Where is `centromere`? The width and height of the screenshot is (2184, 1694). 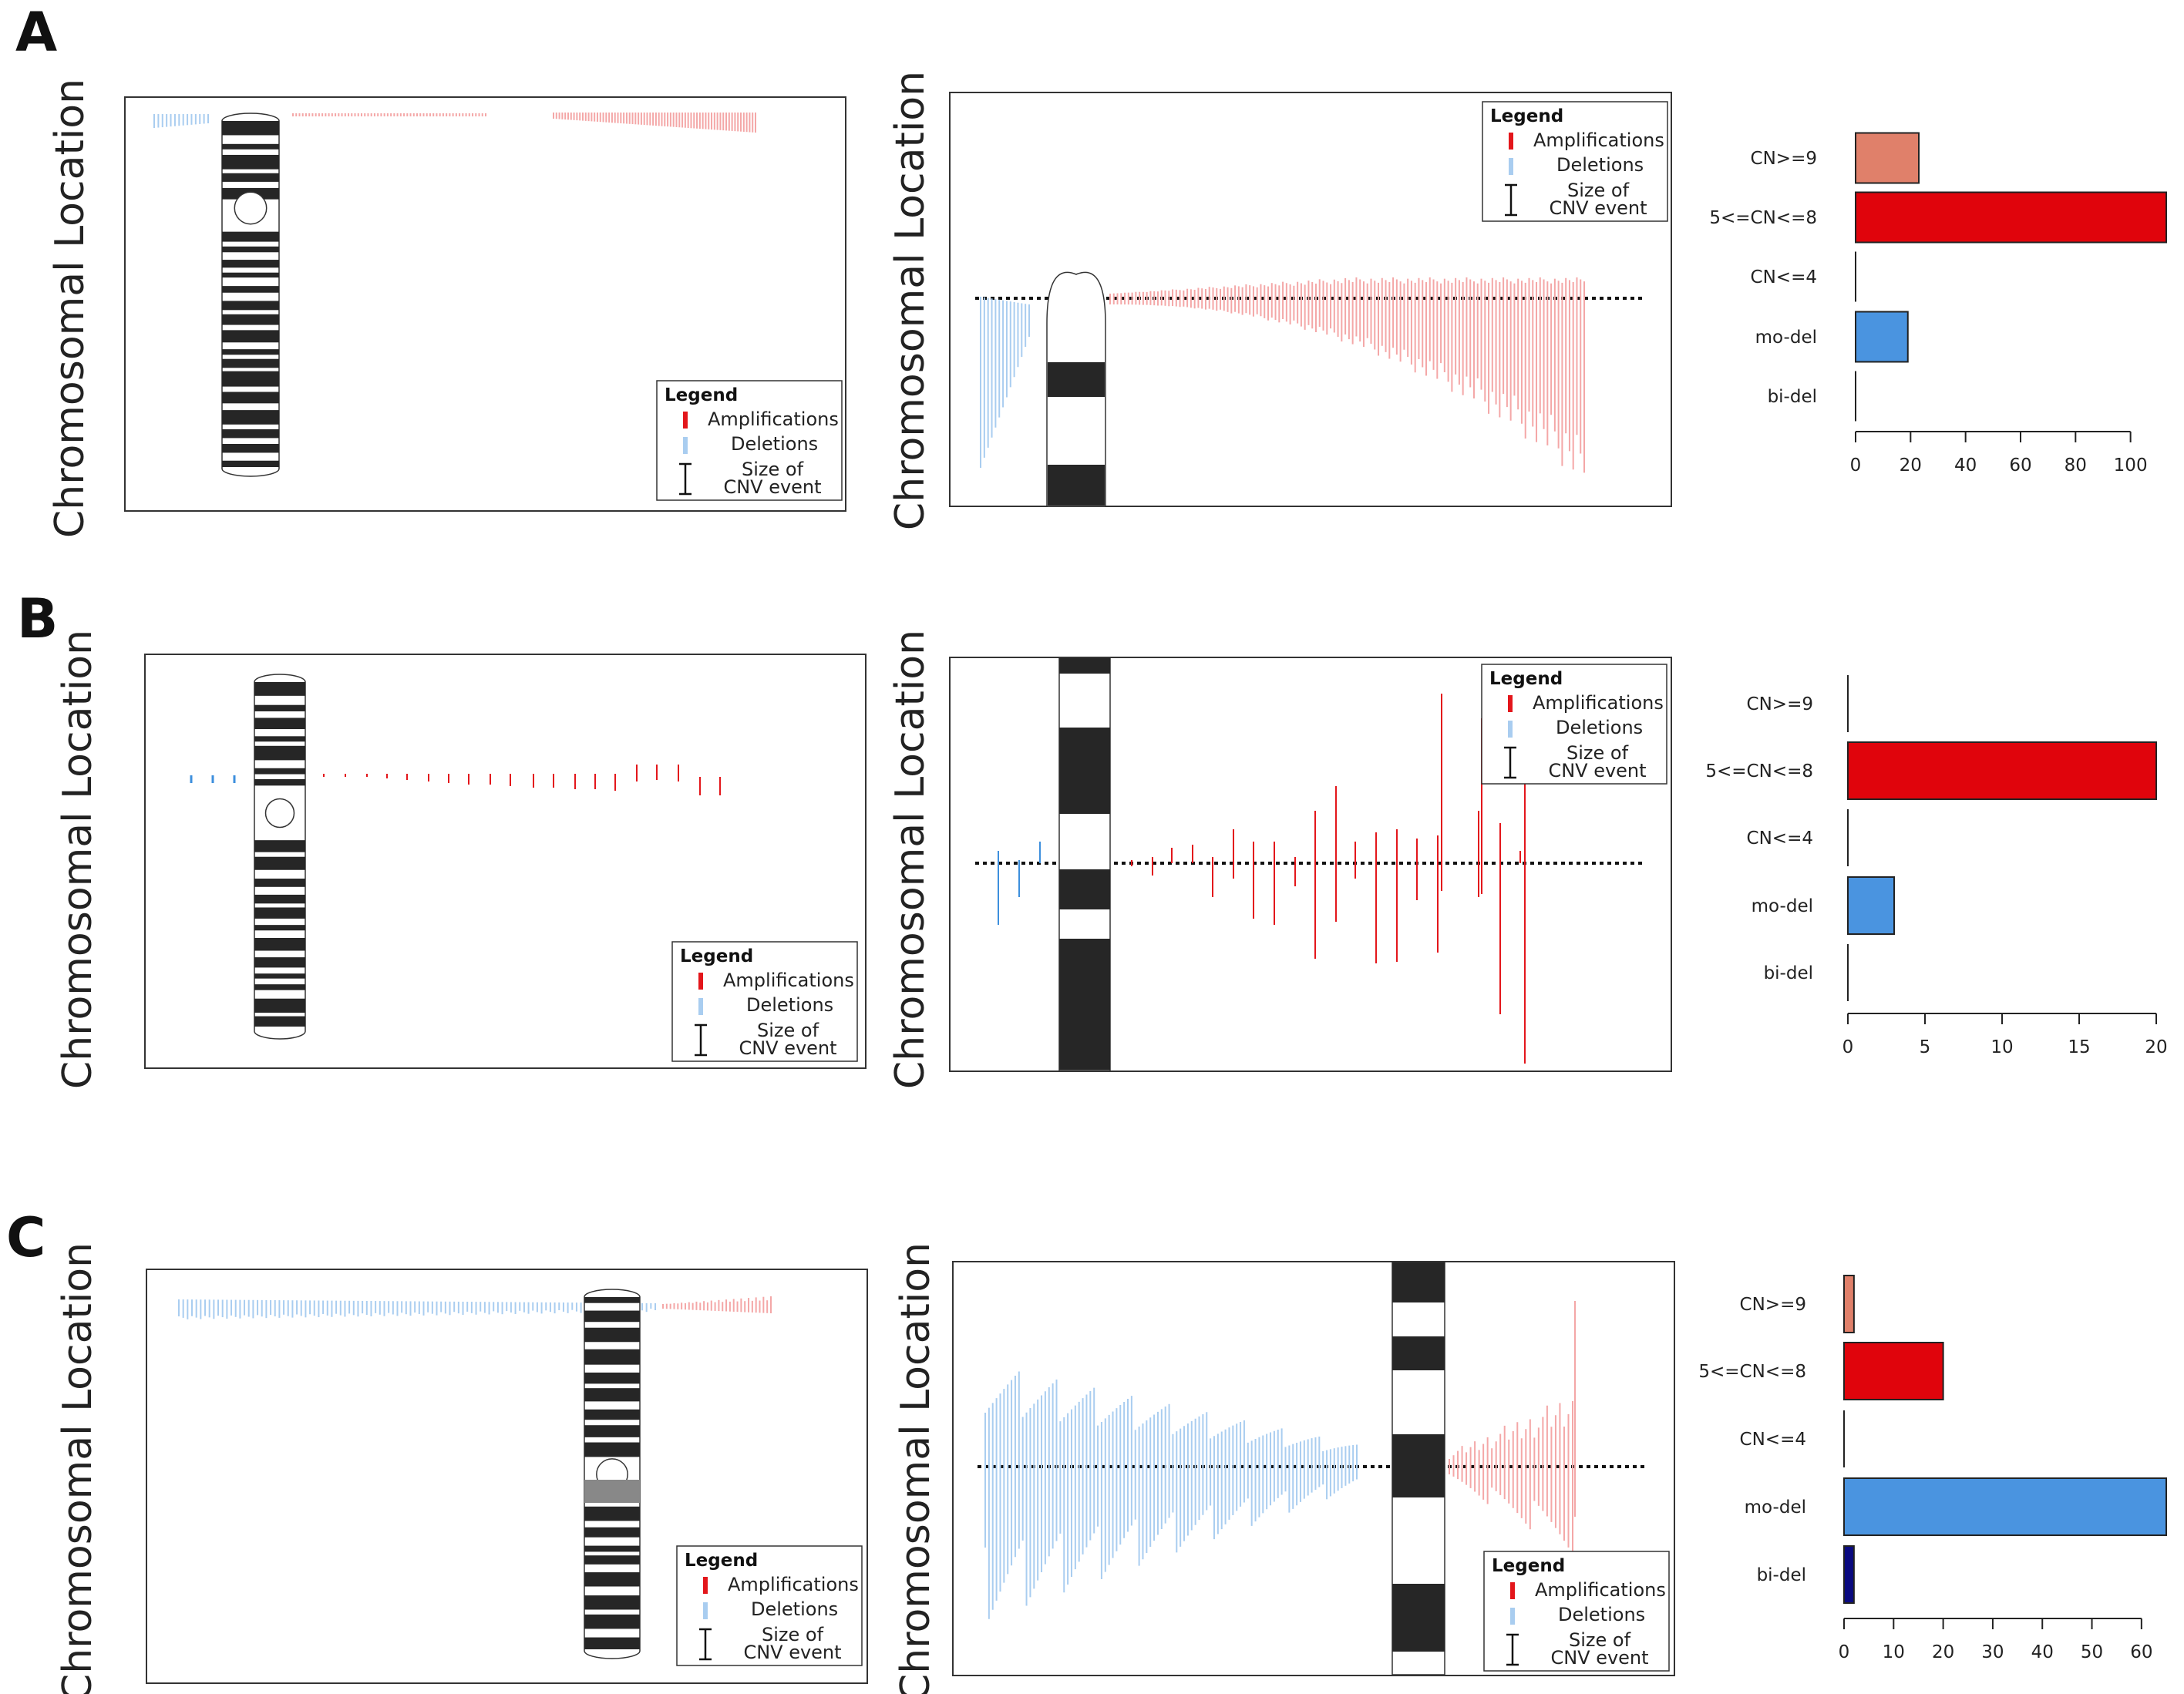
centromere is located at coordinates (279, 813).